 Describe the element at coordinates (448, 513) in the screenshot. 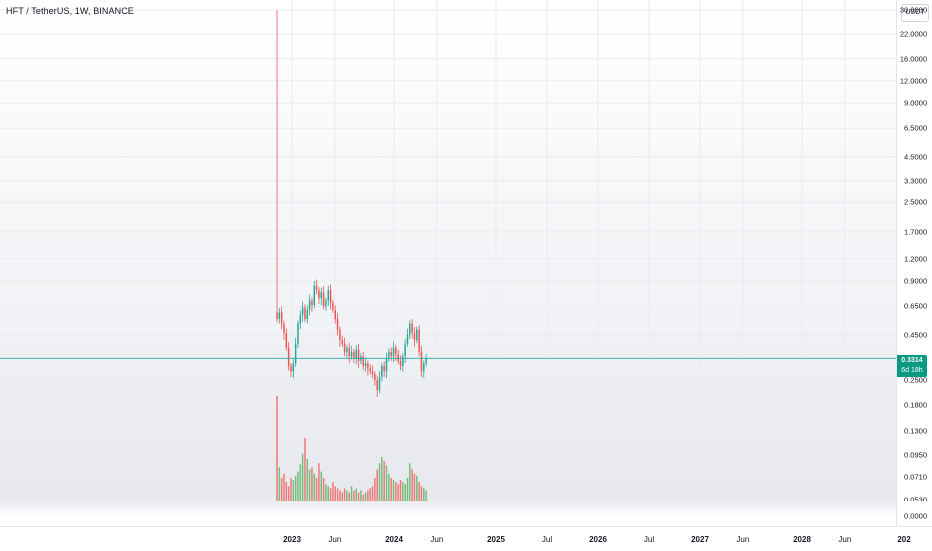

I see `pane-separator` at that location.